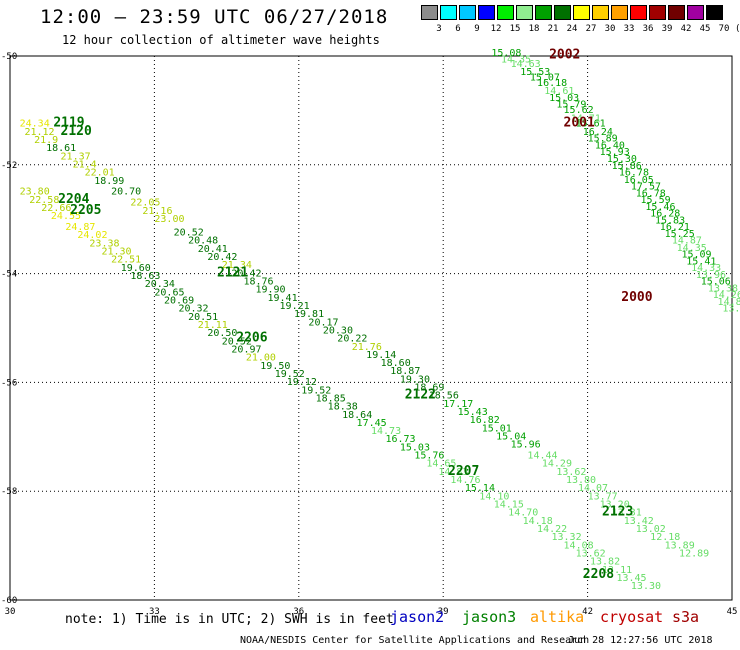 This screenshot has height=650, width=740. What do you see at coordinates (9, 601) in the screenshot?
I see `y-tick-label: -60` at bounding box center [9, 601].